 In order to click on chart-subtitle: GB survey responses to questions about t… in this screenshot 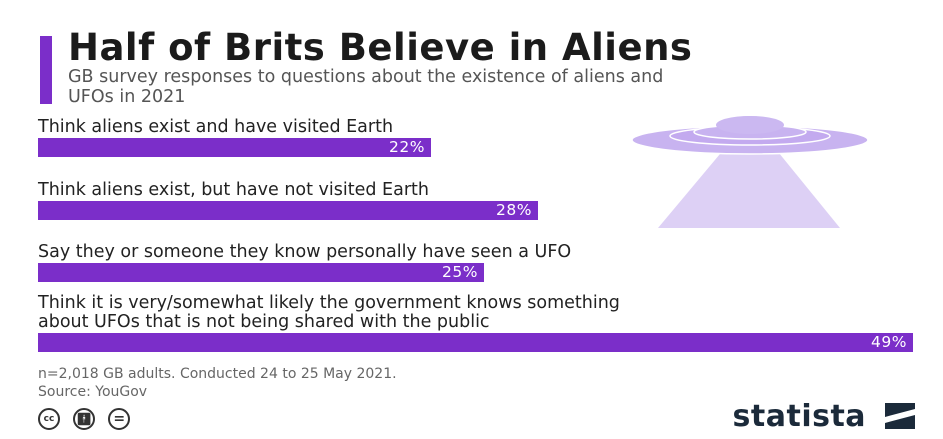, I will do `click(366, 87)`.